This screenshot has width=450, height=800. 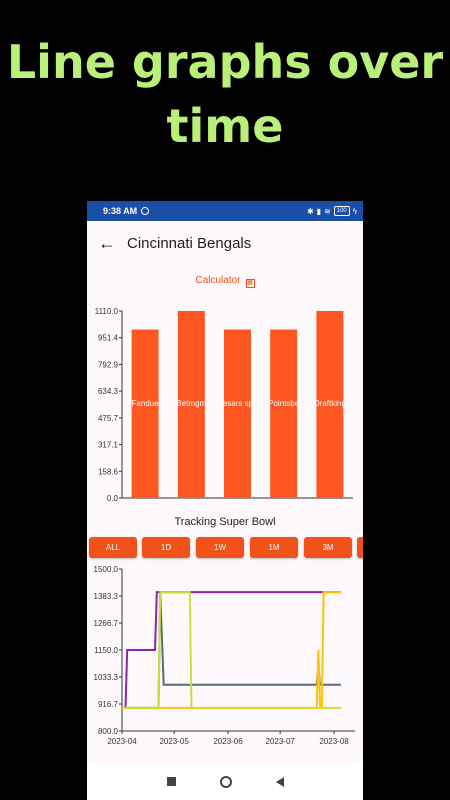 I want to click on bluetooth-icon: ✱, so click(x=310, y=211).